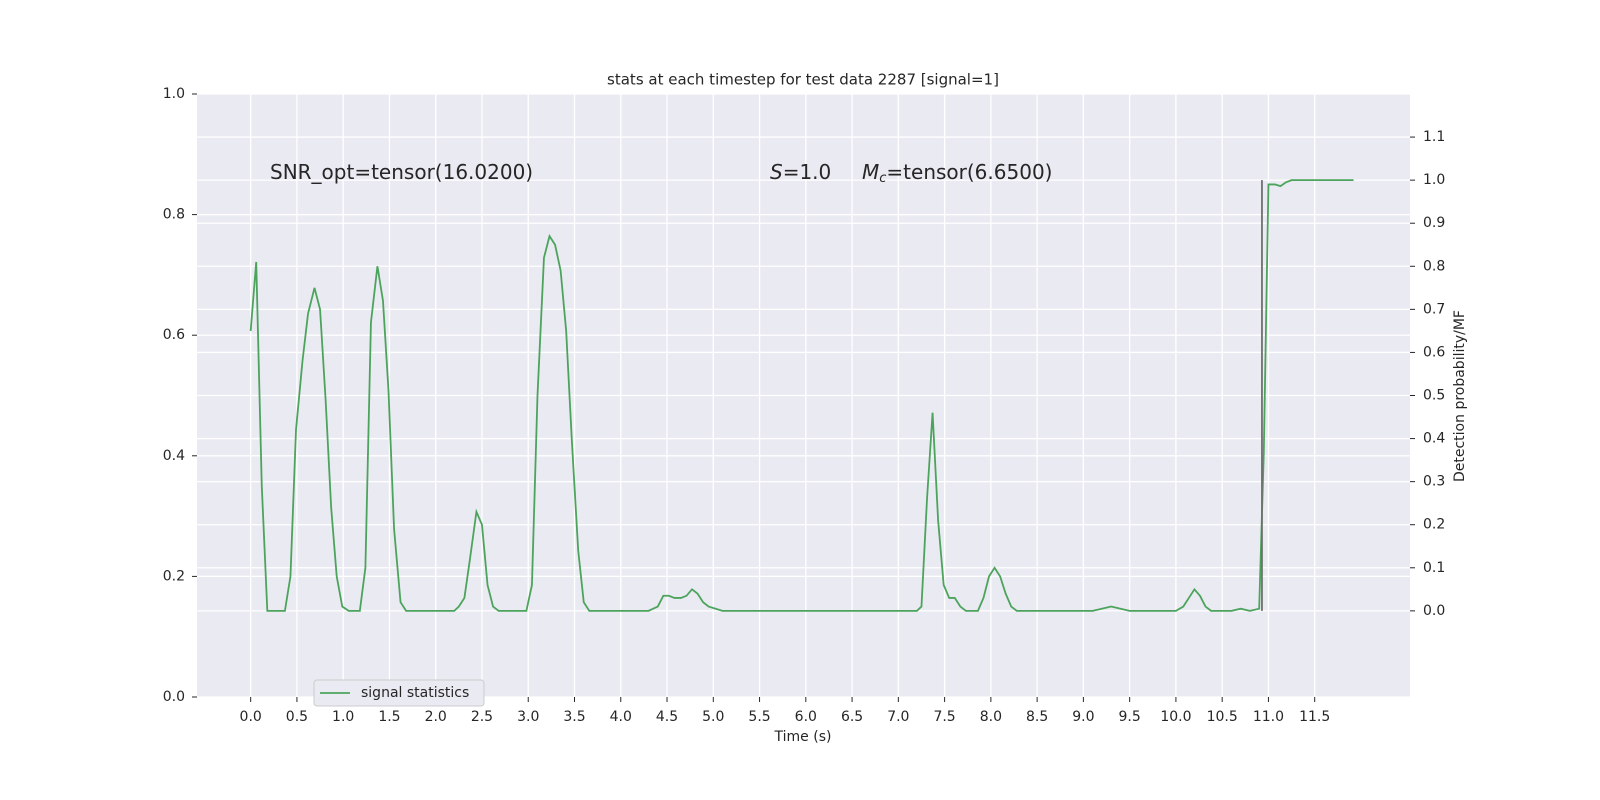 Image resolution: width=1600 pixels, height=800 pixels. I want to click on legend-box, so click(399, 693).